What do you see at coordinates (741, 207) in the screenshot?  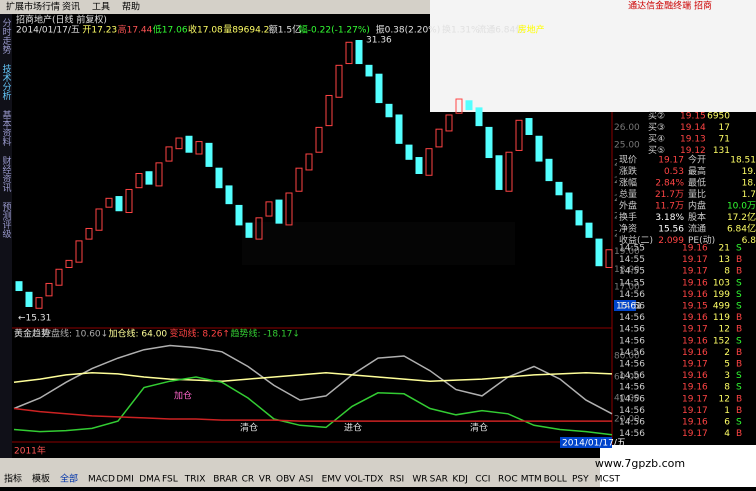 I see `quote-value: 10.0万` at bounding box center [741, 207].